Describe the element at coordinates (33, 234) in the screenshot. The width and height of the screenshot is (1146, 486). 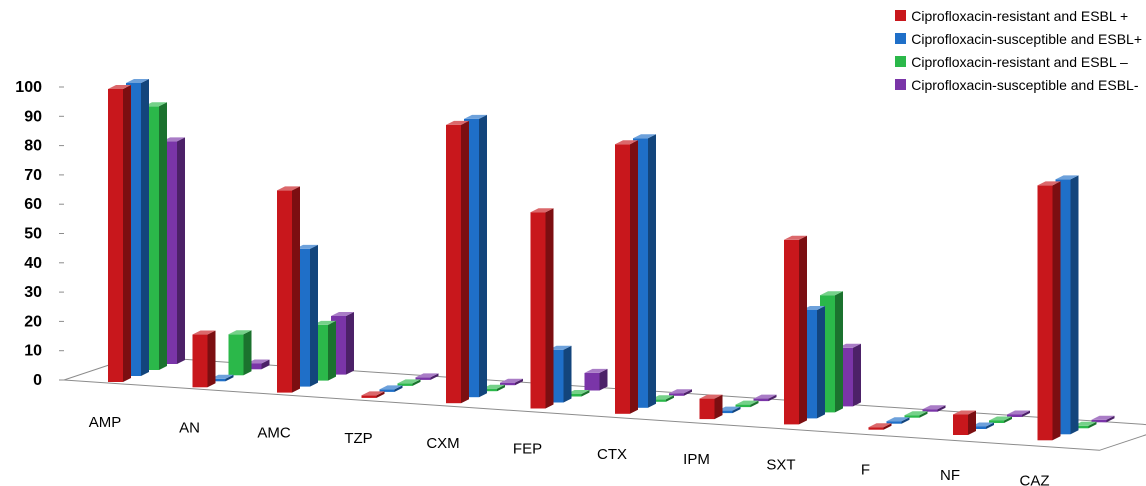
I see `y-tick-label: 50` at that location.